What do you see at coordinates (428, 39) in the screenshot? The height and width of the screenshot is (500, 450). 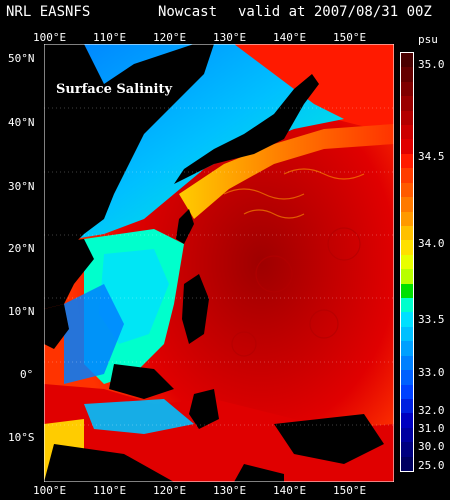 I see `colorbar-unit: psu` at bounding box center [428, 39].